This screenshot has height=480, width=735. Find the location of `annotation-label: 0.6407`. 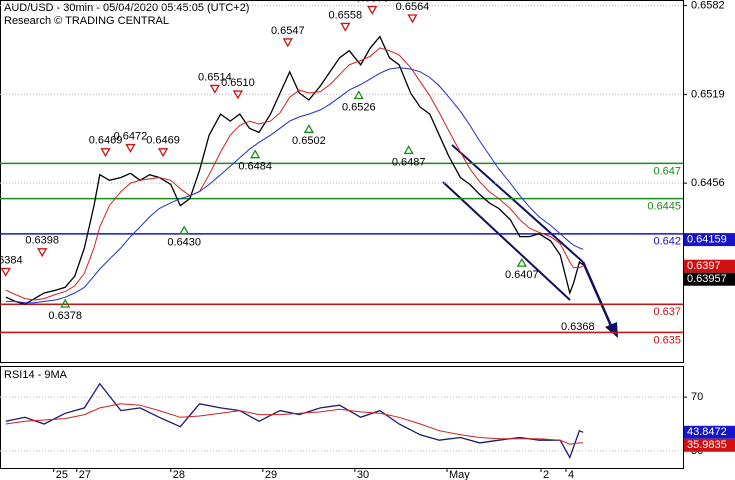

annotation-label: 0.6407 is located at coordinates (522, 275).